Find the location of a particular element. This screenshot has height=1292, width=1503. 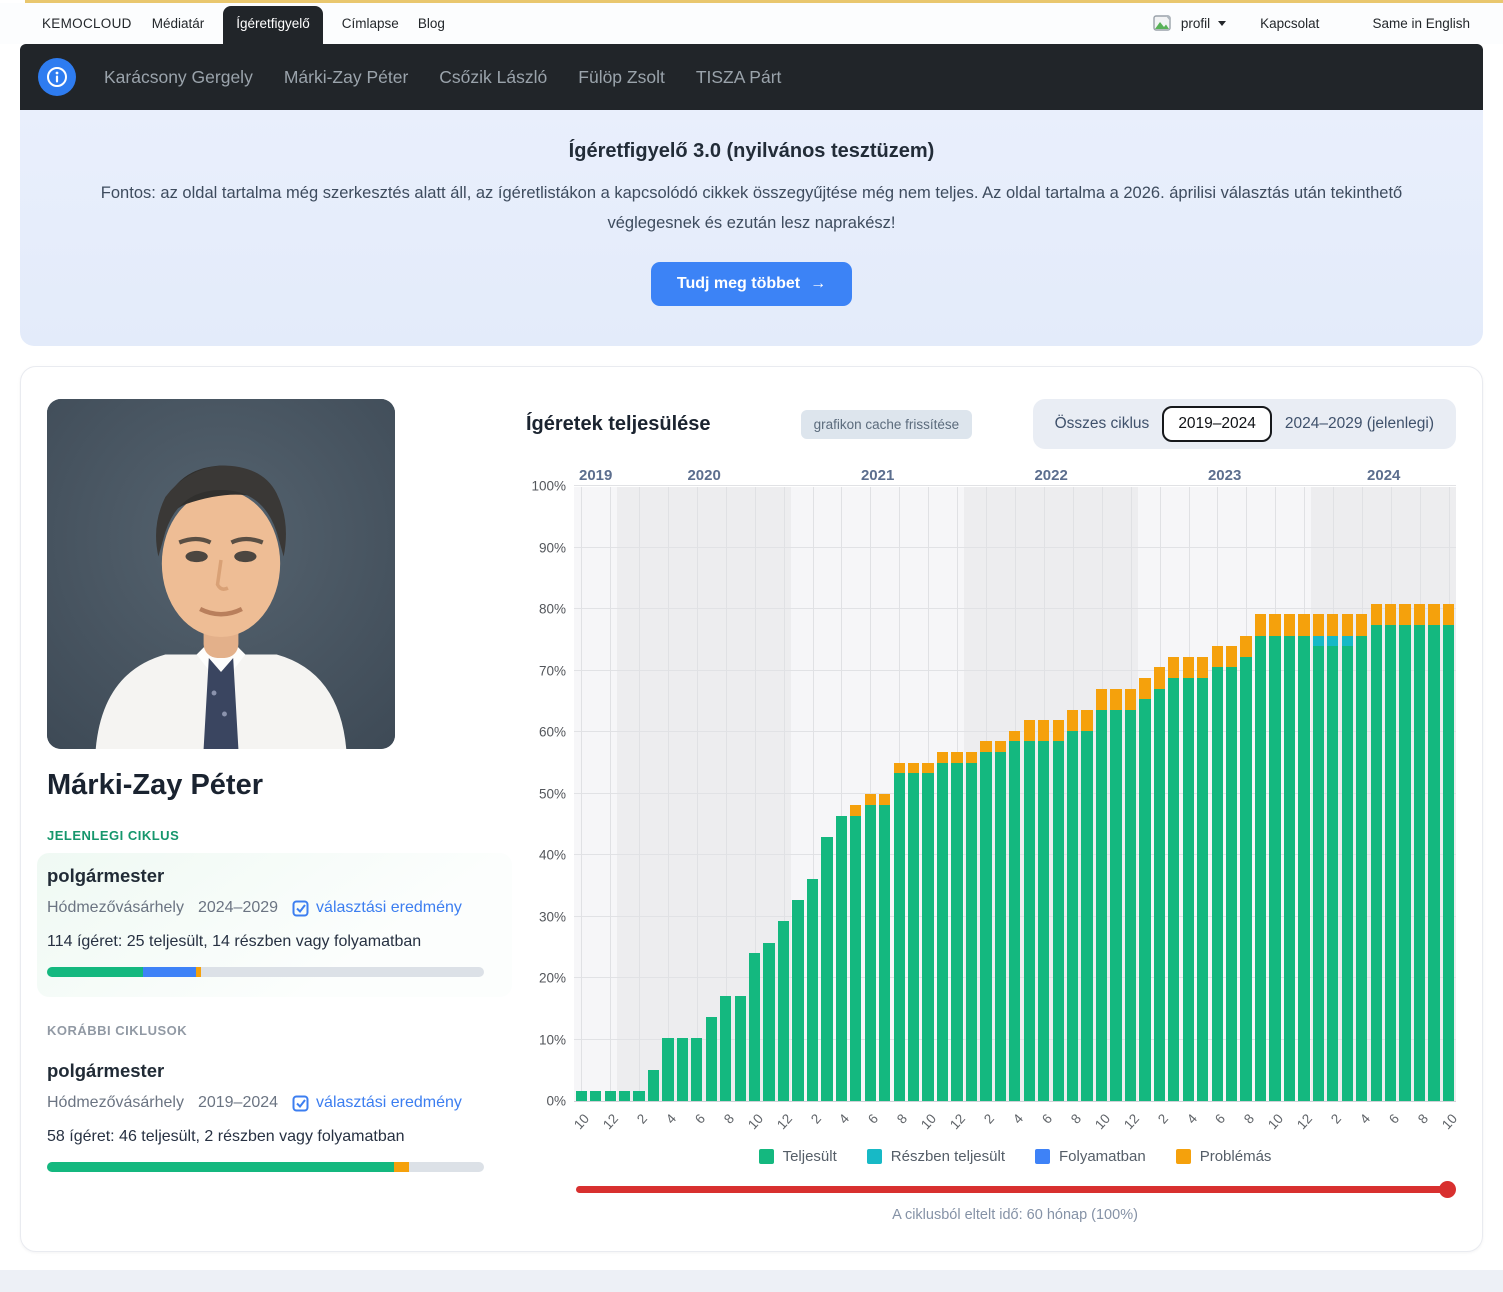

info-icon is located at coordinates (57, 77).